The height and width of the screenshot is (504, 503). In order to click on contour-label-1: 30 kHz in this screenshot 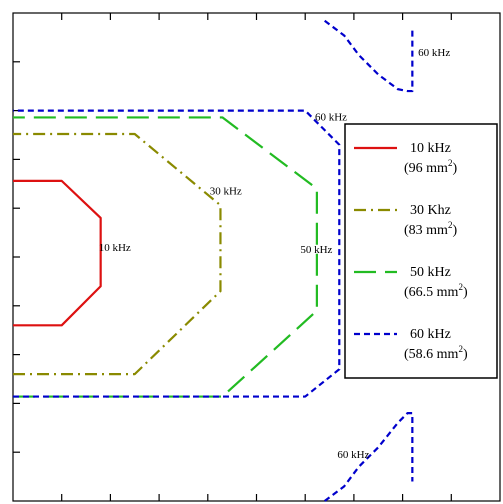, I will do `click(226, 192)`.